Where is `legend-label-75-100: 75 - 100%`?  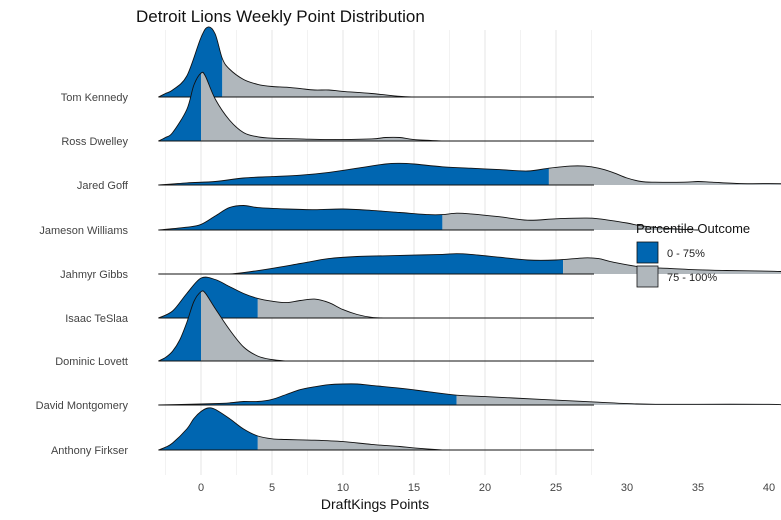 legend-label-75-100: 75 - 100% is located at coordinates (692, 278).